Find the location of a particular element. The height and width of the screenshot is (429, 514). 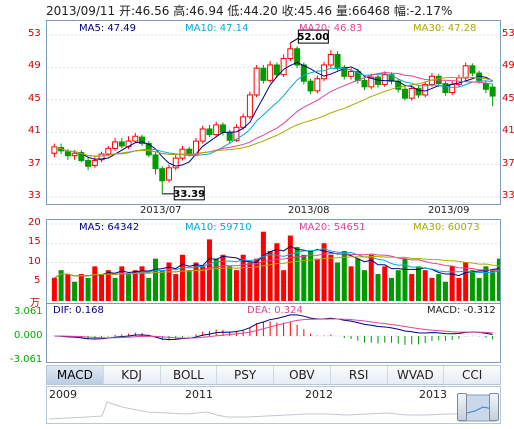

nav-year-label: 2011 is located at coordinates (199, 394).